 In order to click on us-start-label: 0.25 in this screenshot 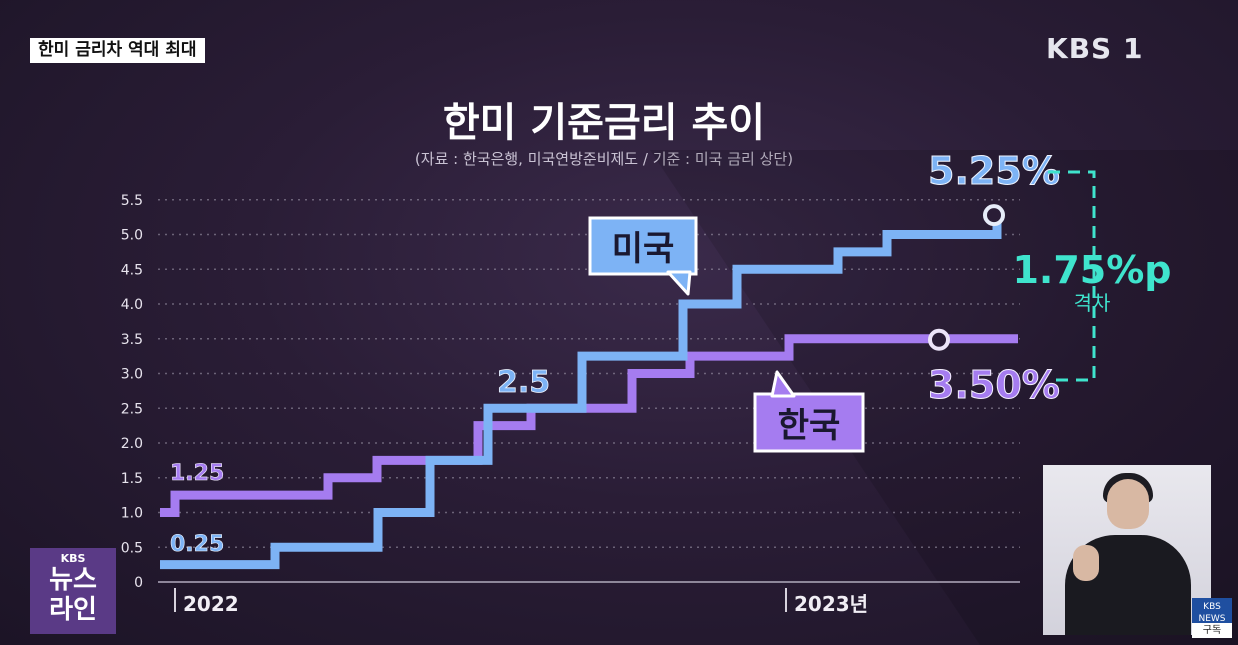, I will do `click(197, 544)`.